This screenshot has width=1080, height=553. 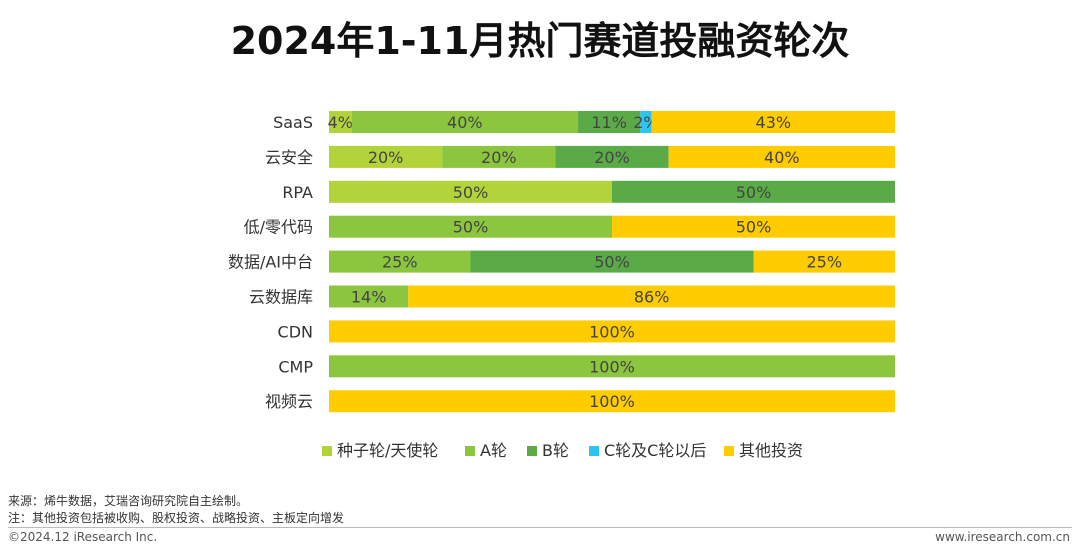 What do you see at coordinates (1002, 537) in the screenshot?
I see `website-link: www.iresearch.com.cn` at bounding box center [1002, 537].